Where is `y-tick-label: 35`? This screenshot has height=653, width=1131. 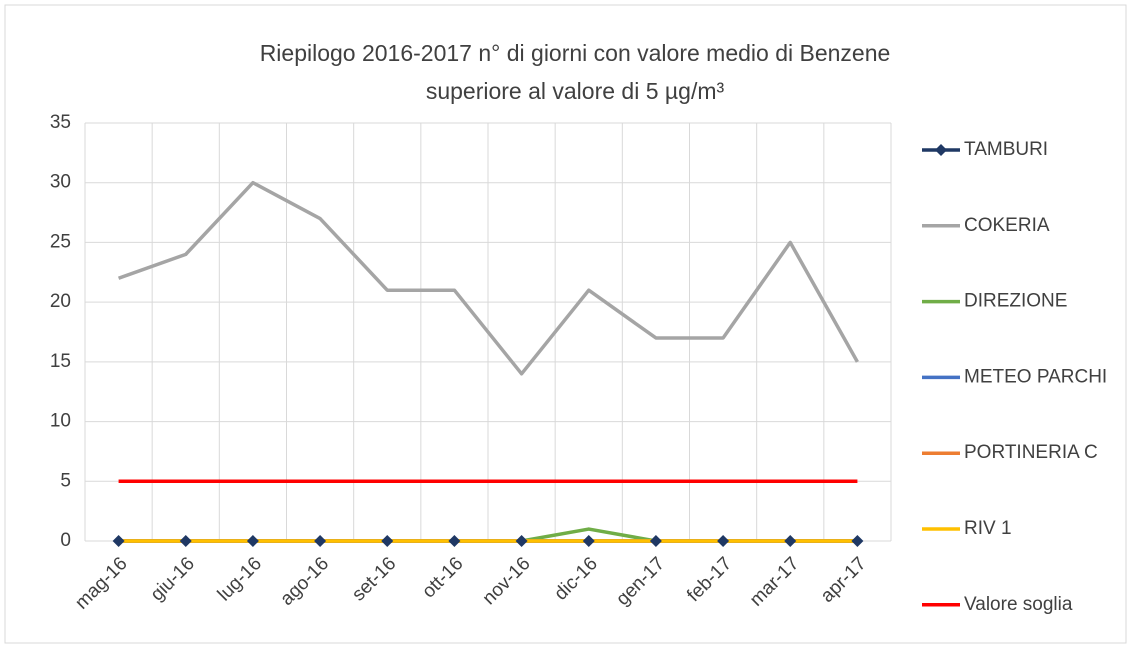 y-tick-label: 35 is located at coordinates (60, 122).